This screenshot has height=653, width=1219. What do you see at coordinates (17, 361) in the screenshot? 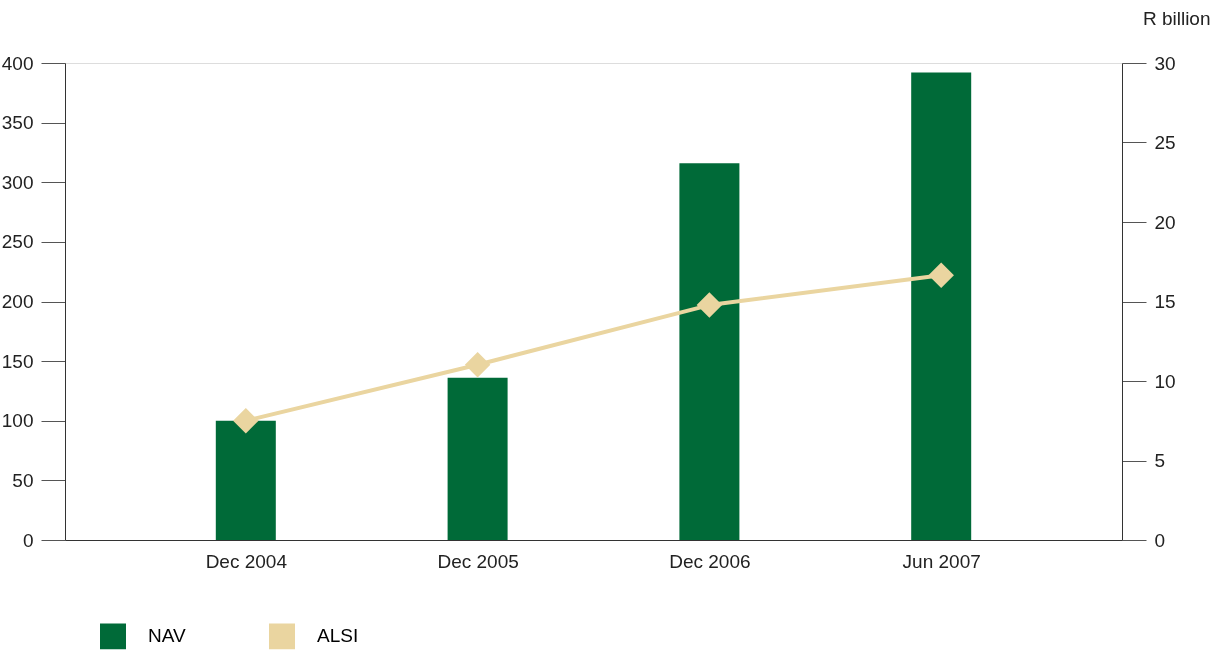
I see `y-tick-label: 150` at bounding box center [17, 361].